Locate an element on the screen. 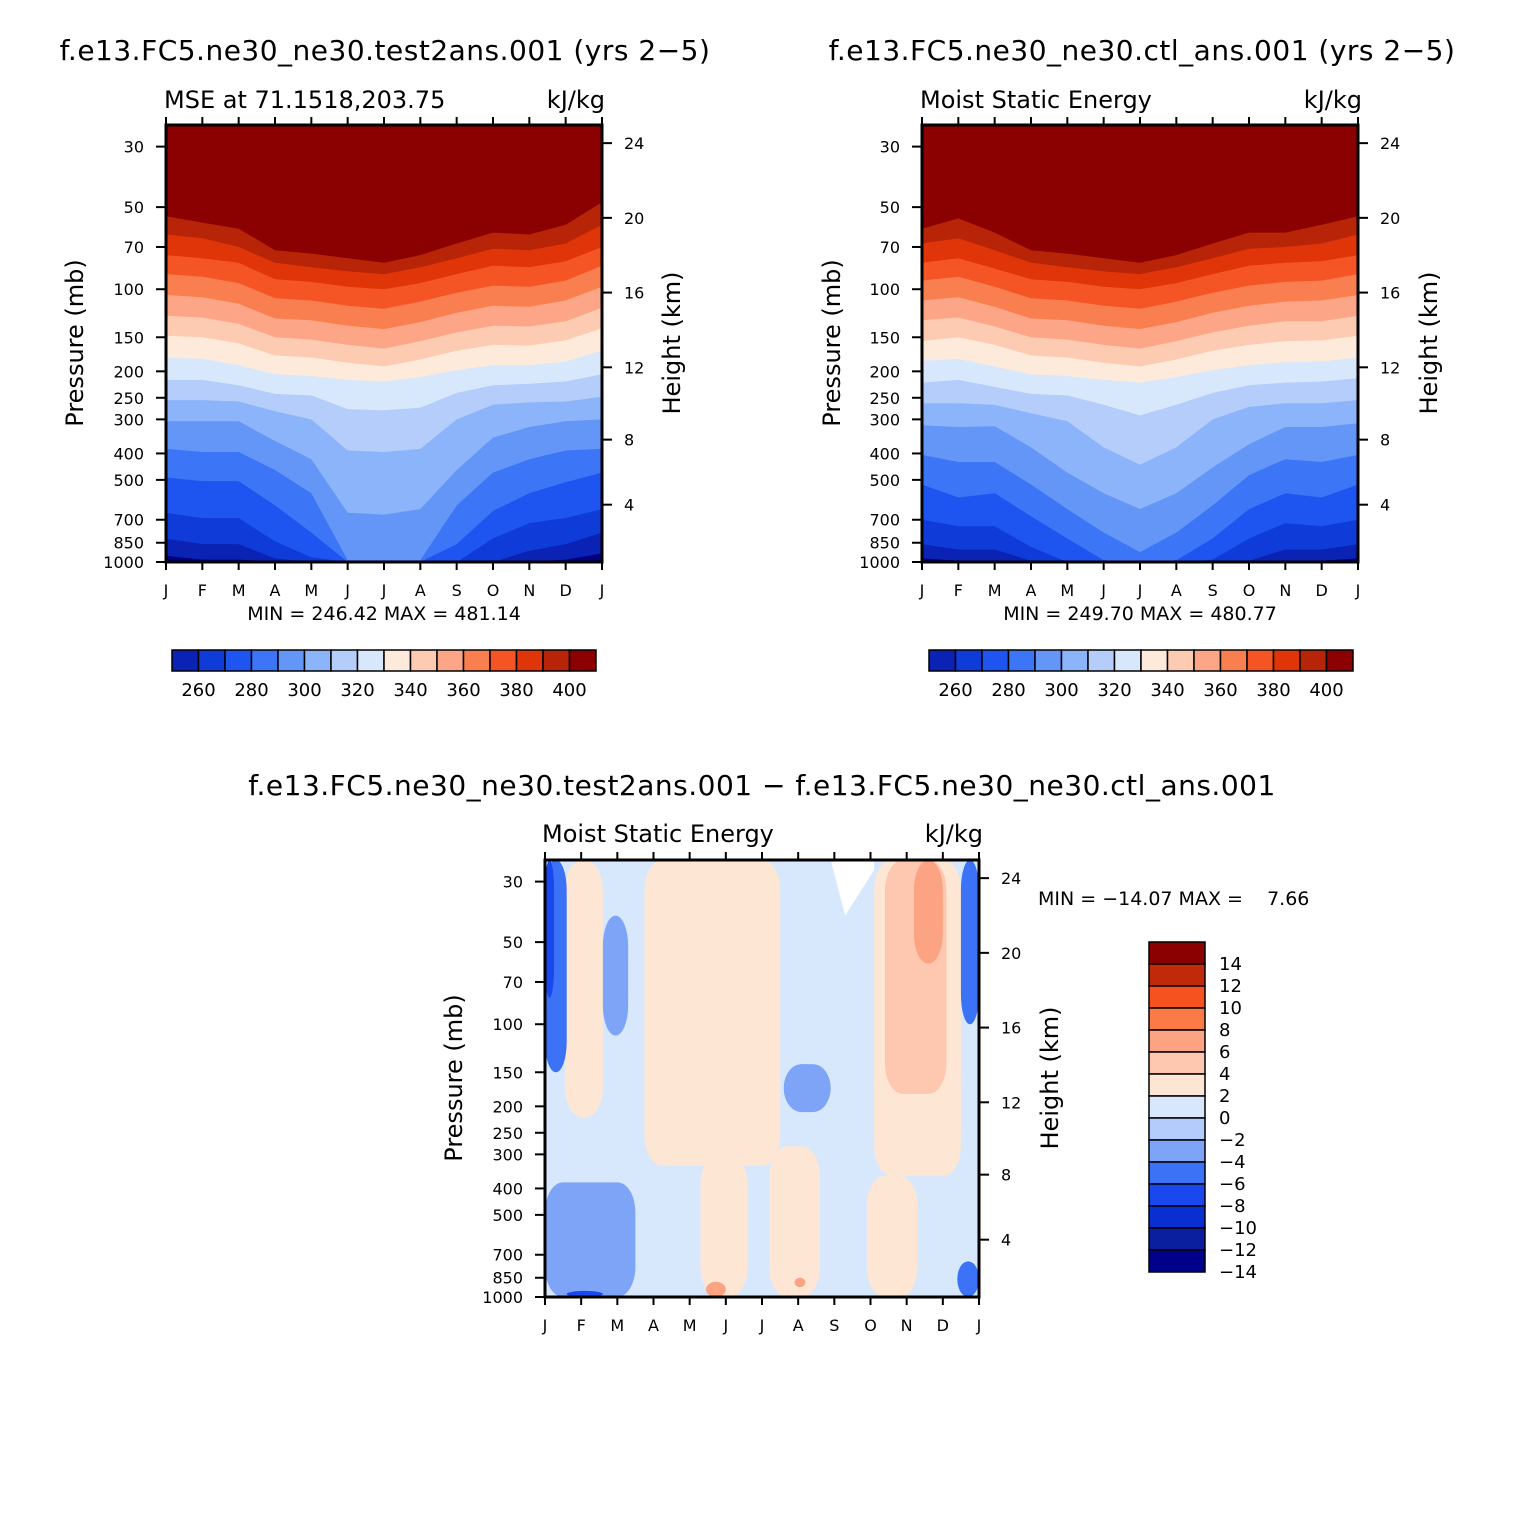 The image size is (1525, 1525). colorbar-label: −10 is located at coordinates (1238, 1228).